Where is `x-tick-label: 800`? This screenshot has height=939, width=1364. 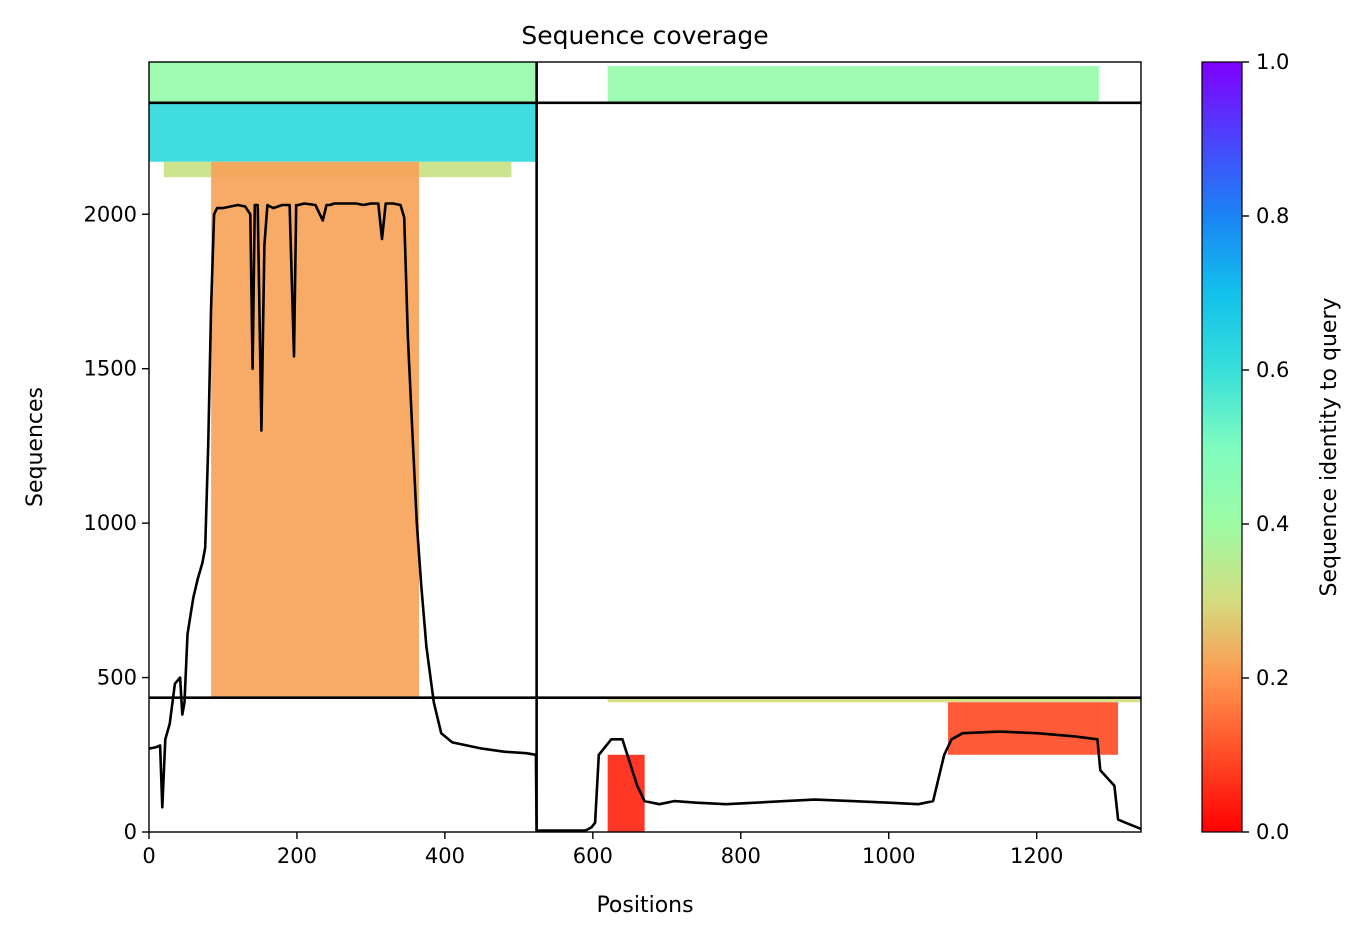 x-tick-label: 800 is located at coordinates (741, 856).